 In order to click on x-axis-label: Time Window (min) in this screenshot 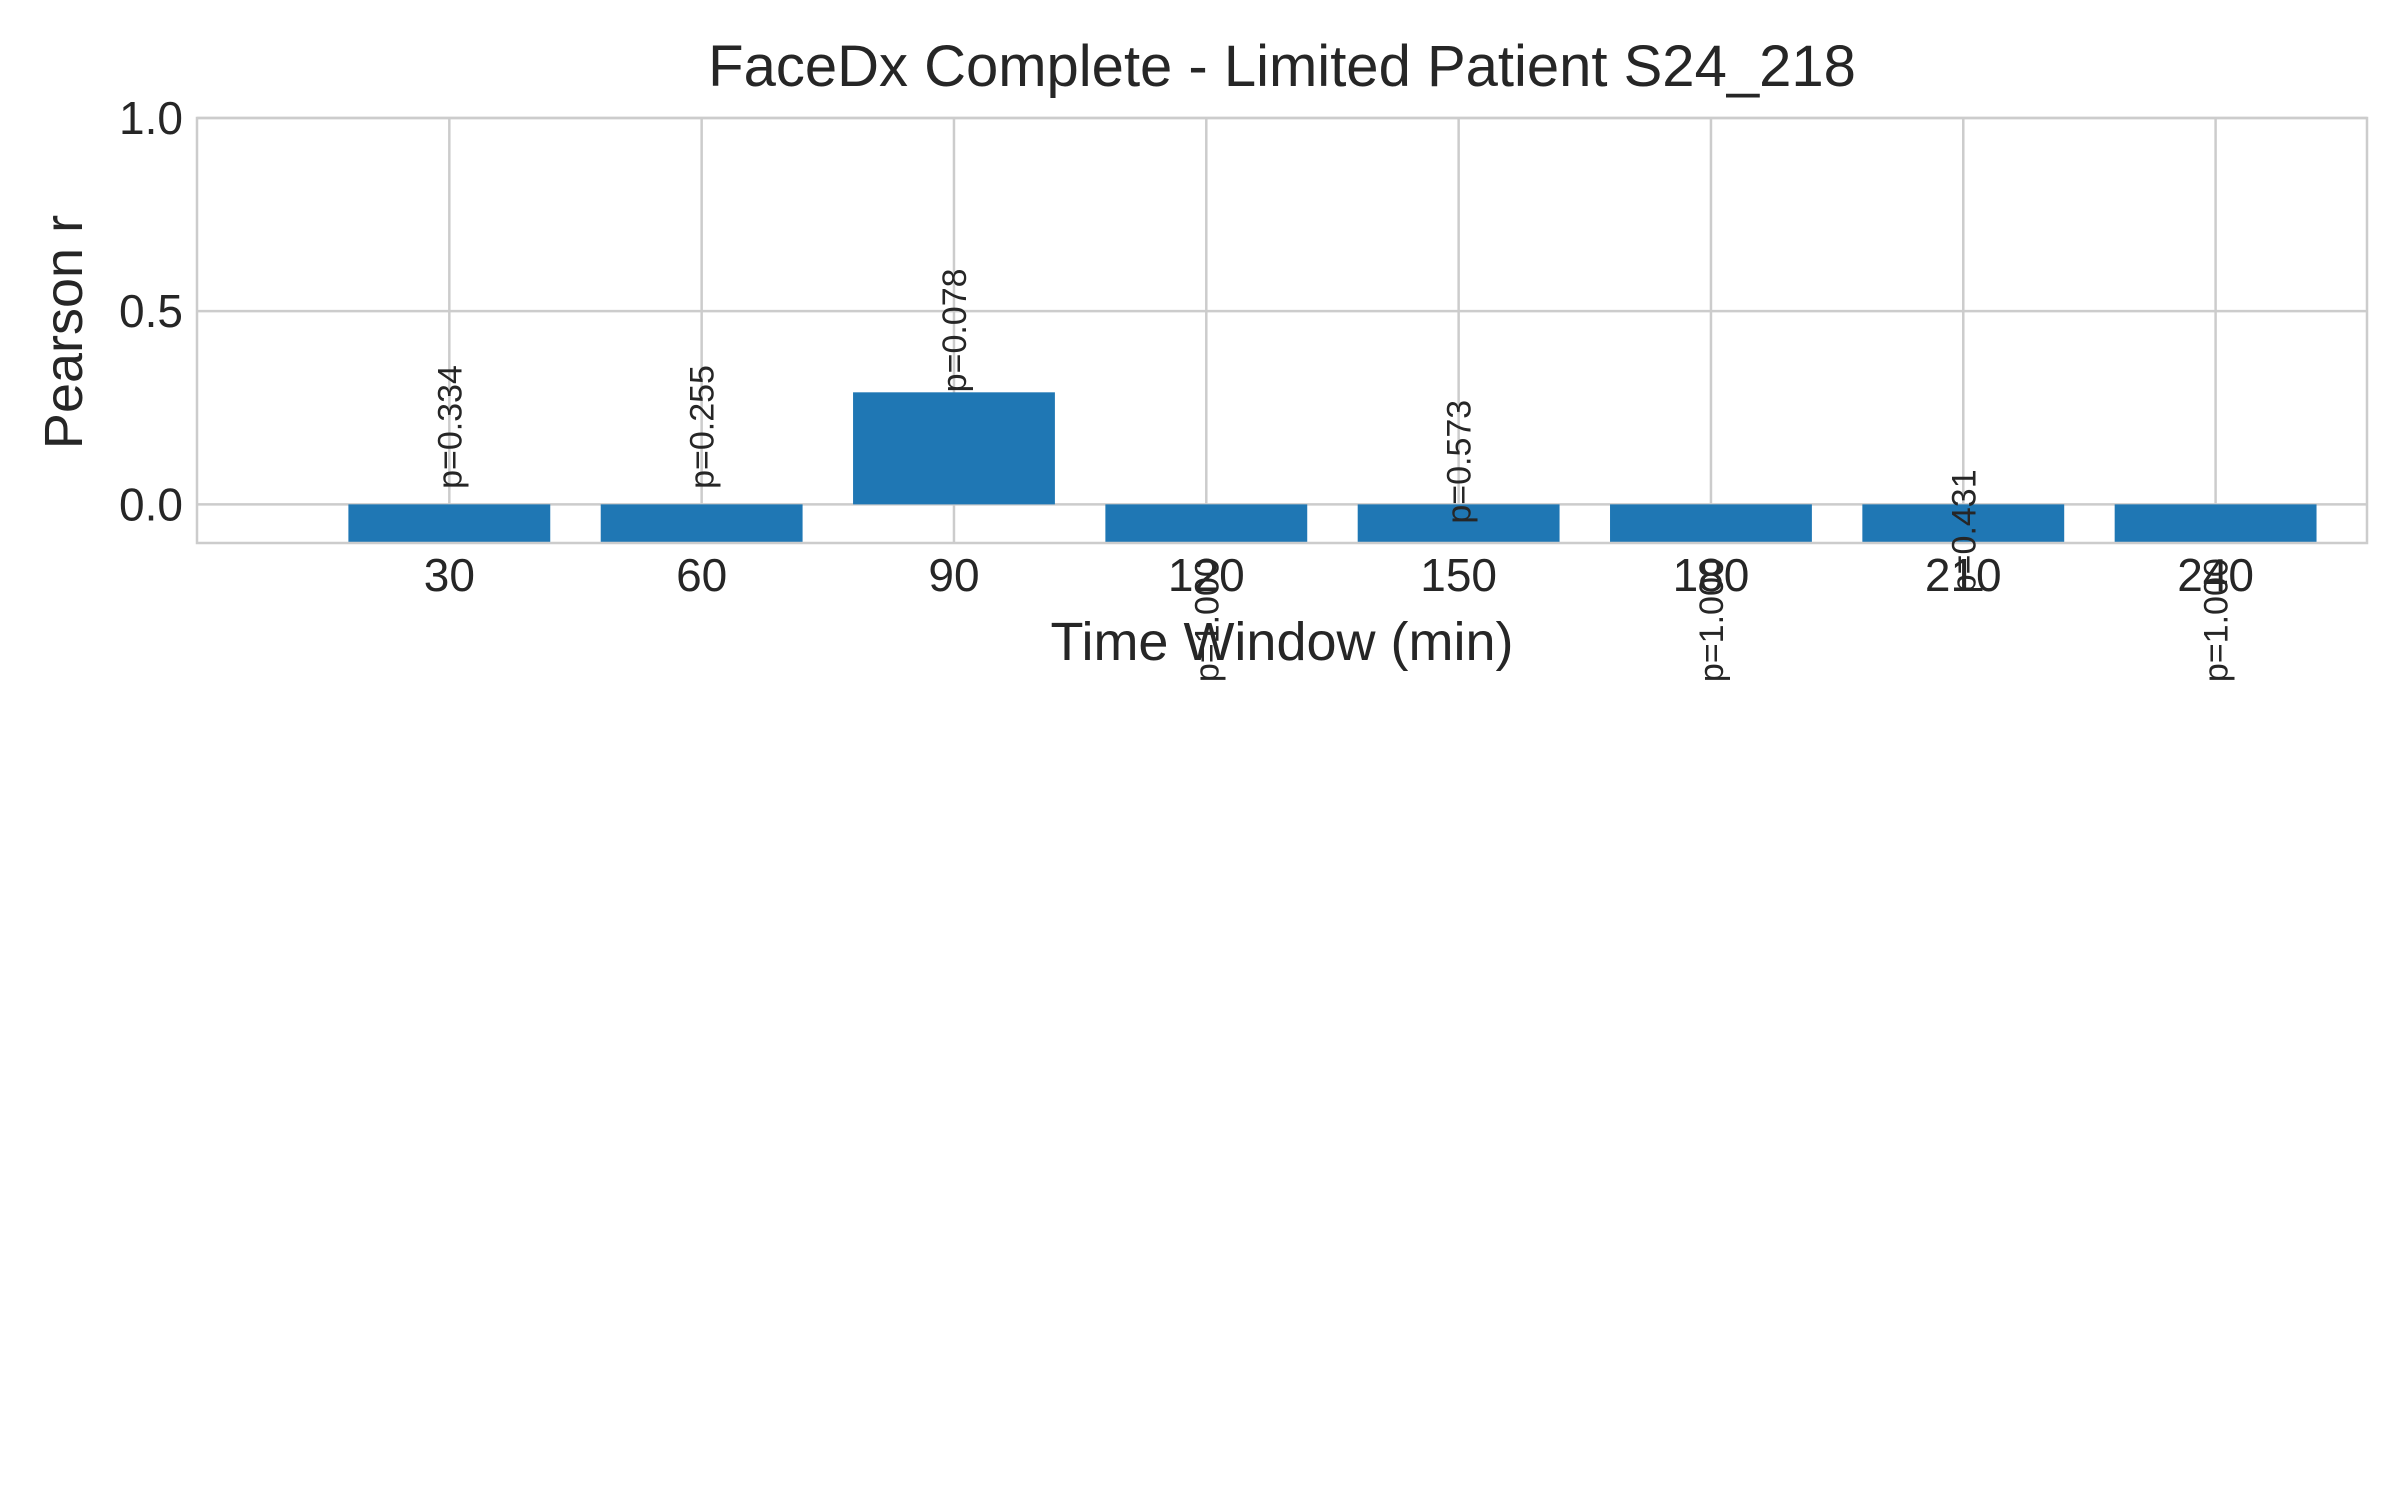, I will do `click(1281, 642)`.